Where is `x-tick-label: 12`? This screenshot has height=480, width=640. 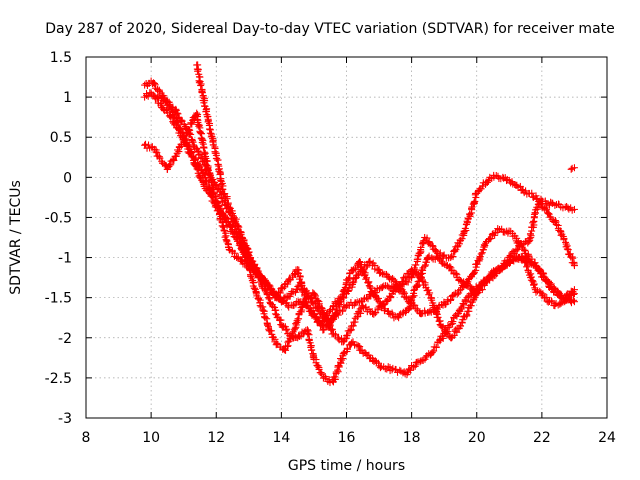 x-tick-label: 12 is located at coordinates (216, 438).